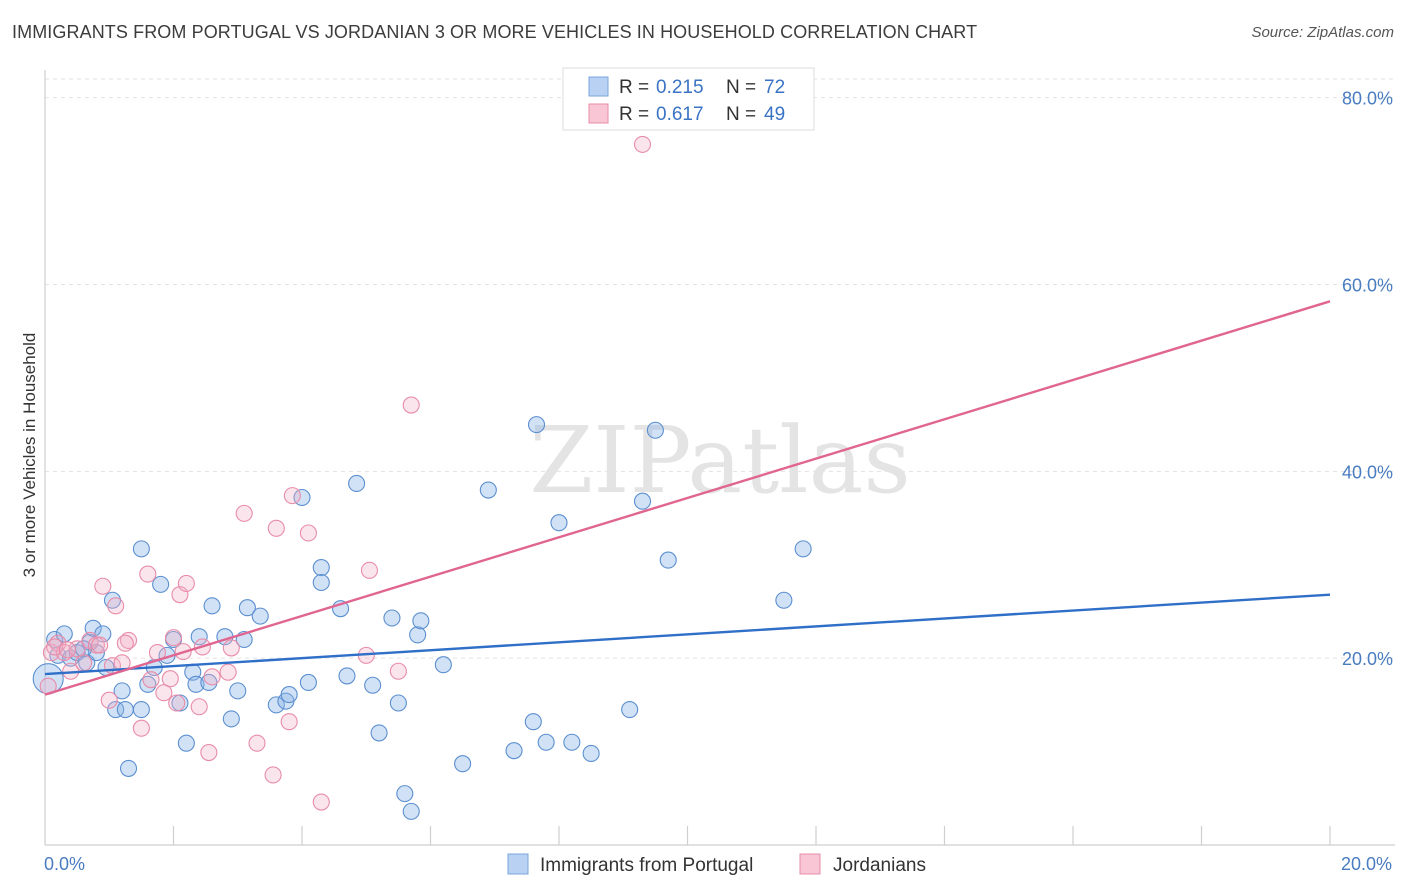  Describe the element at coordinates (774, 87) in the screenshot. I see `legend-n-value-portugal: 72` at that location.